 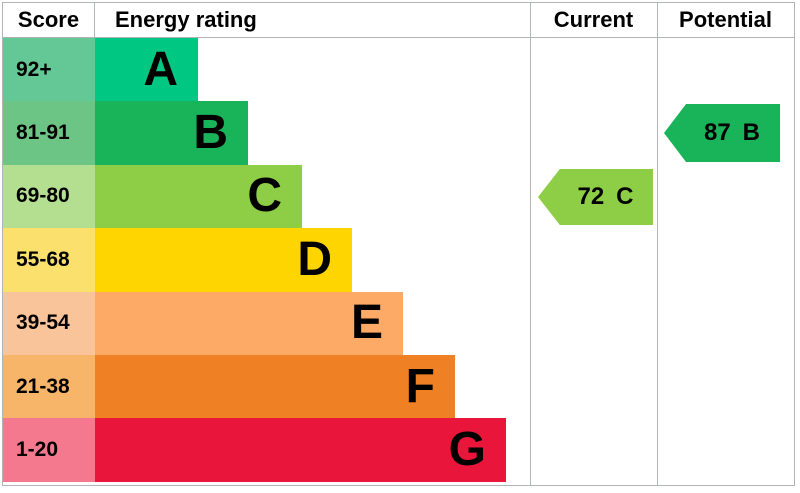 I want to click on current-band-letter: C, so click(x=625, y=196).